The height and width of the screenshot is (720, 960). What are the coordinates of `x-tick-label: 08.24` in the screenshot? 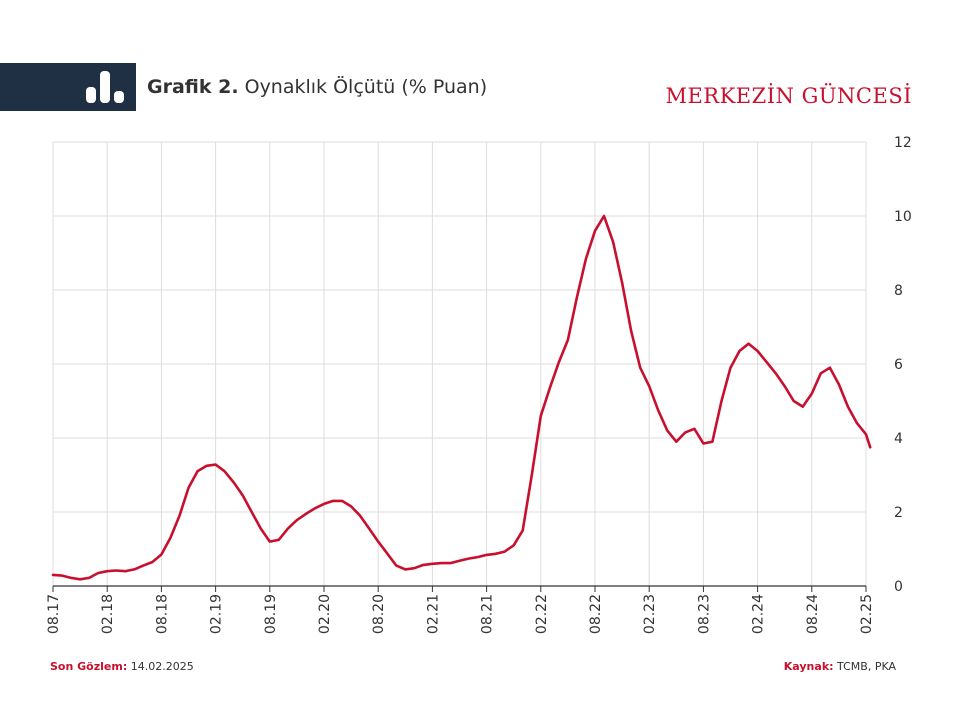 It's located at (813, 614).